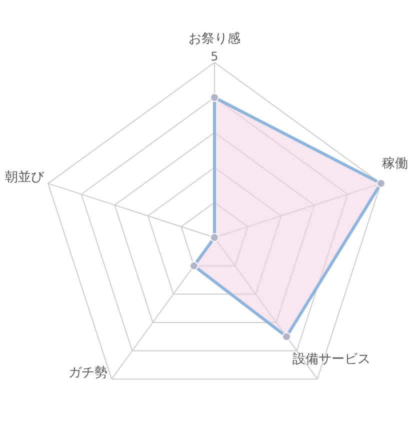 The width and height of the screenshot is (415, 440). What do you see at coordinates (395, 164) in the screenshot?
I see `spoke-label: 稼働` at bounding box center [395, 164].